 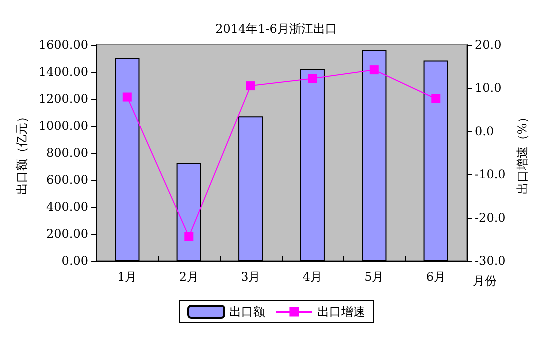 I want to click on y-tick-label: 400.00, so click(x=67, y=207).